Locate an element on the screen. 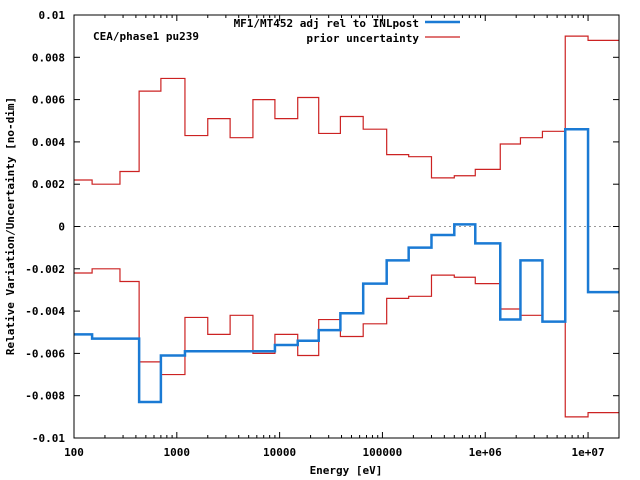  x-axis-label: Energy [eV] is located at coordinates (346, 470).